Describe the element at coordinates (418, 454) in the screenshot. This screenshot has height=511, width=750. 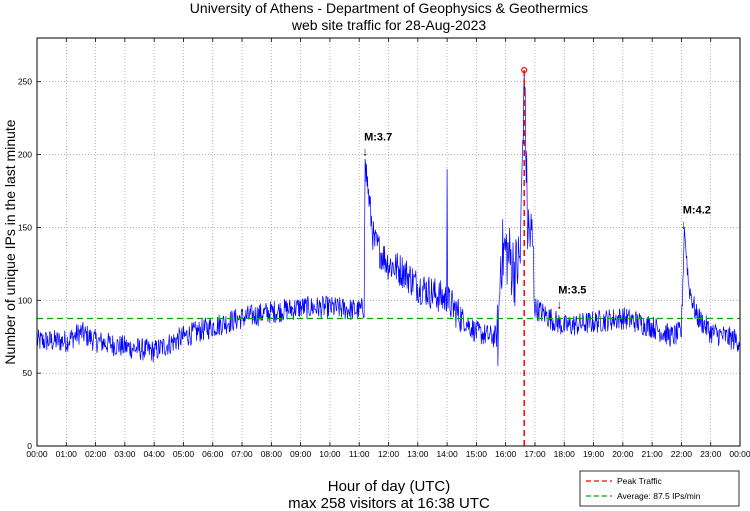
I see `x-tick-label: 13:00` at that location.